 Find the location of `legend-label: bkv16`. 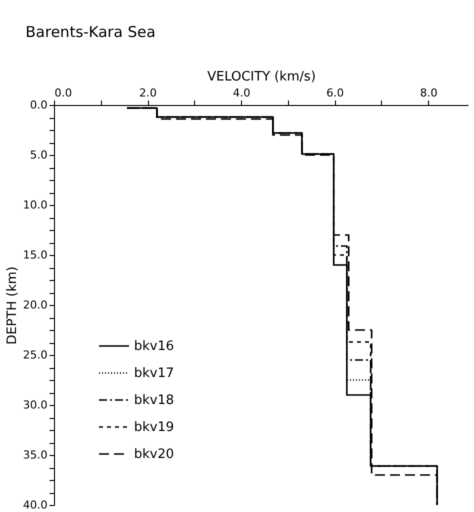

legend-label: bkv16 is located at coordinates (154, 346).